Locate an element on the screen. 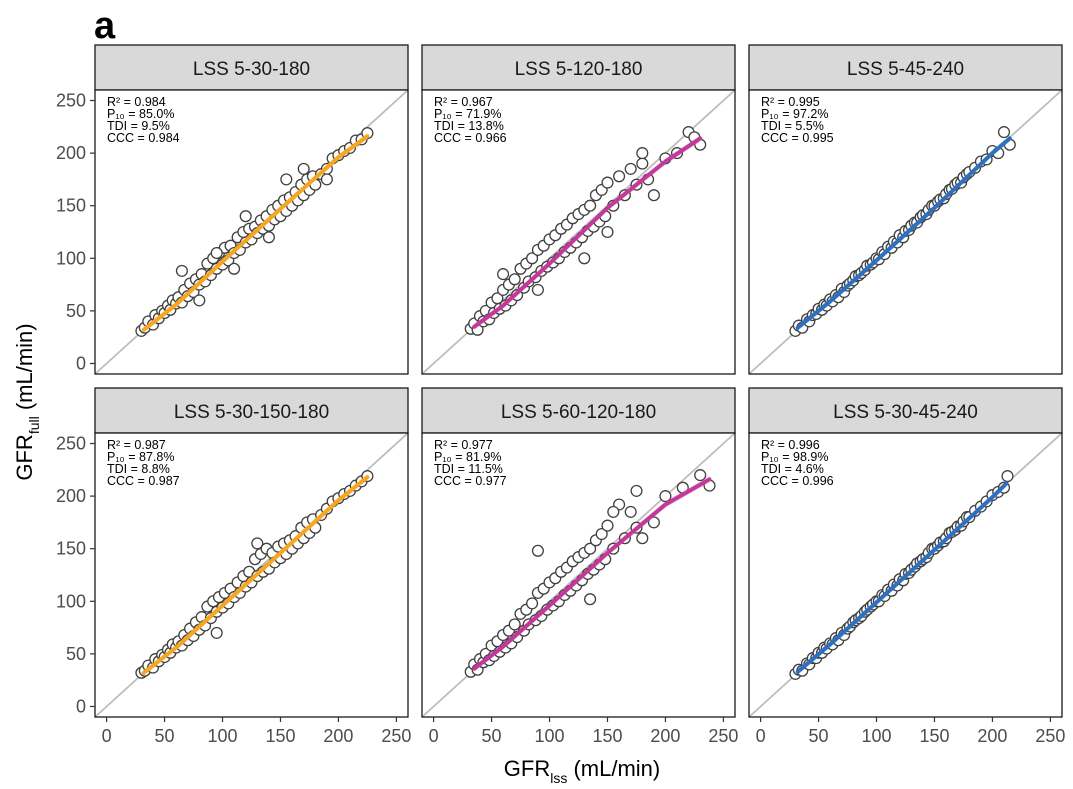 The image size is (1073, 789). stat-annotation: R² = 0.987 is located at coordinates (136, 445).